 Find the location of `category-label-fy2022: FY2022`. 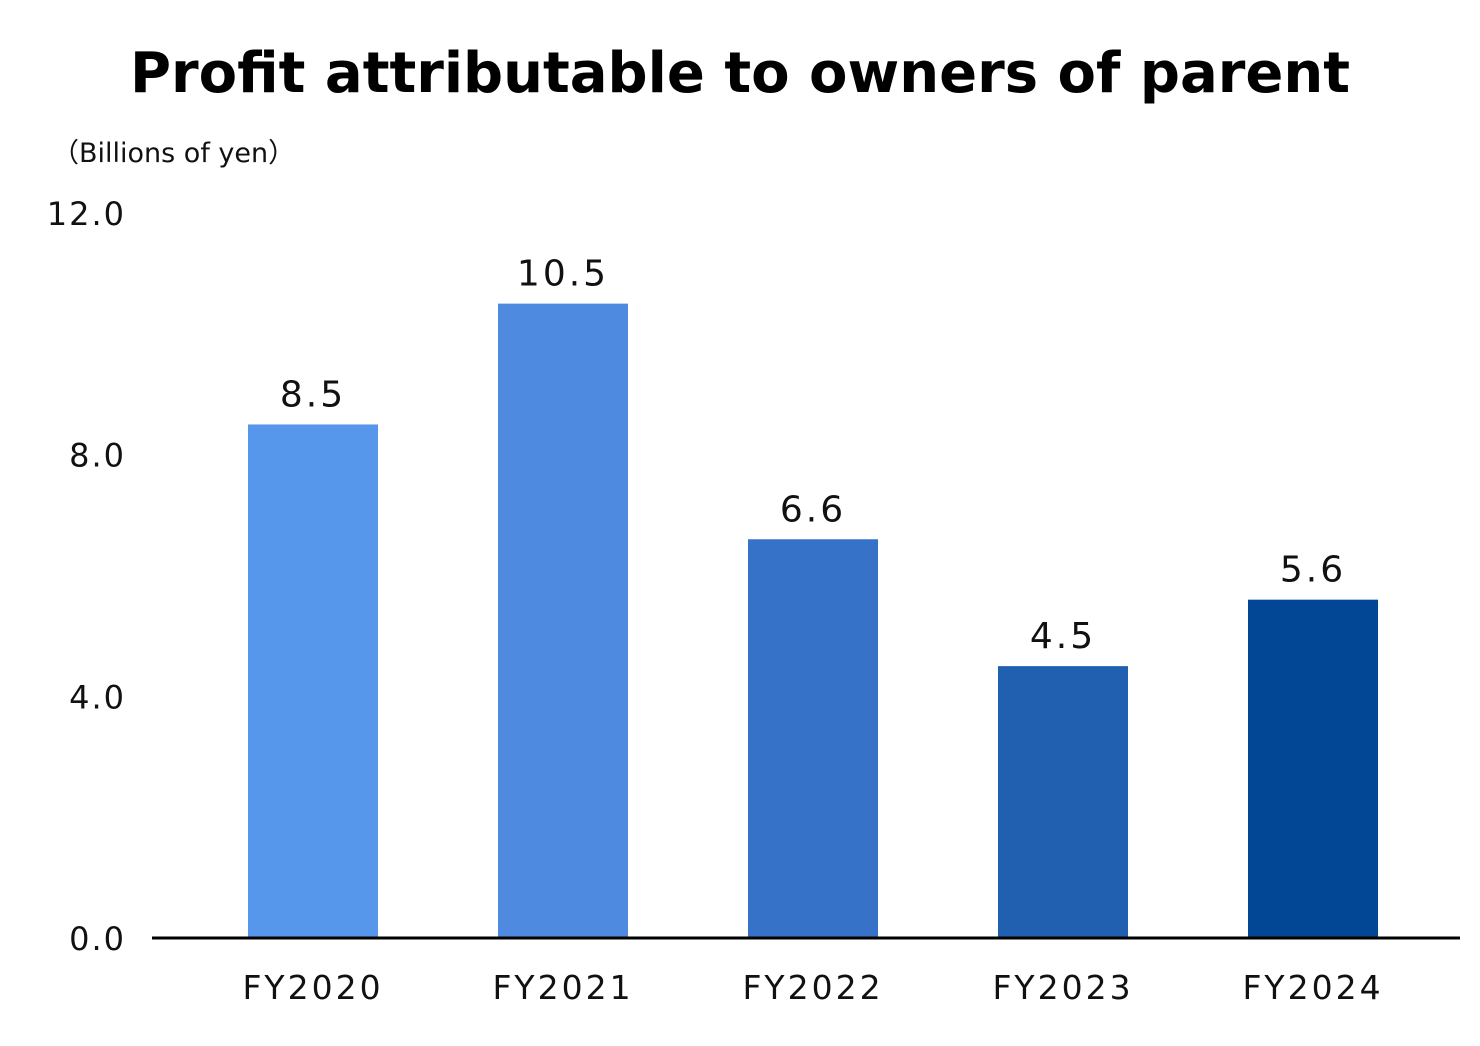

category-label-fy2022: FY2022 is located at coordinates (812, 987).